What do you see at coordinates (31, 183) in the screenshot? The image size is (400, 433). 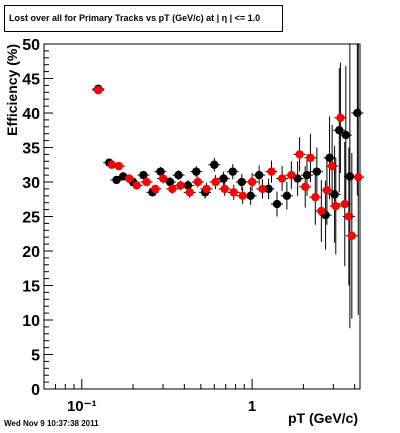 I see `y-tick-label: 30` at bounding box center [31, 183].